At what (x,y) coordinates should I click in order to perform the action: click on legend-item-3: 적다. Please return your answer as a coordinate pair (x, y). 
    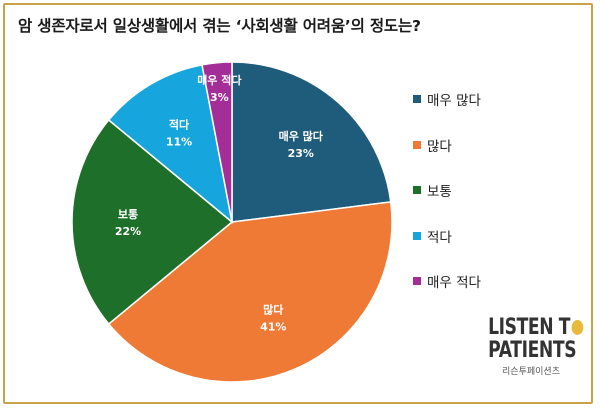
    Looking at the image, I should click on (447, 236).